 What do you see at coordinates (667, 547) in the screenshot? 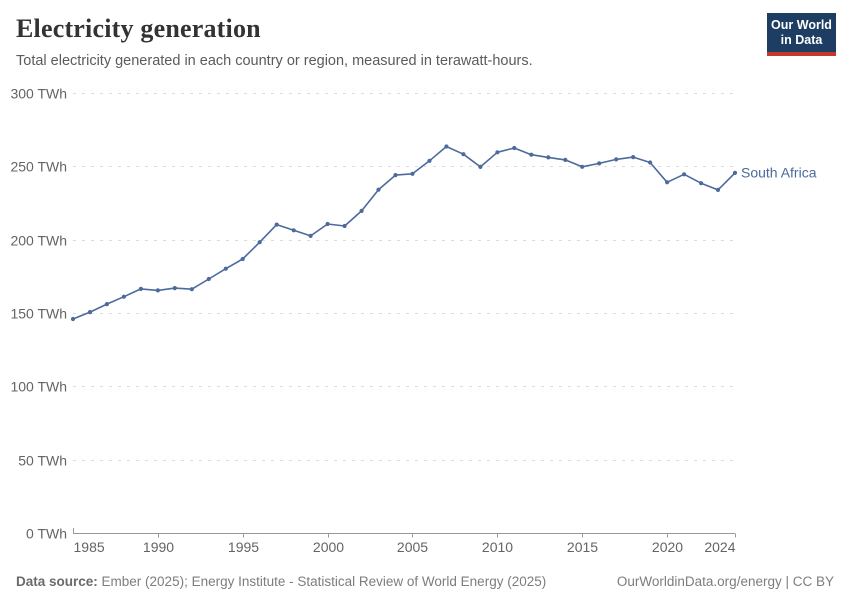
I see `x-tick-label-2020: 2020` at bounding box center [667, 547].